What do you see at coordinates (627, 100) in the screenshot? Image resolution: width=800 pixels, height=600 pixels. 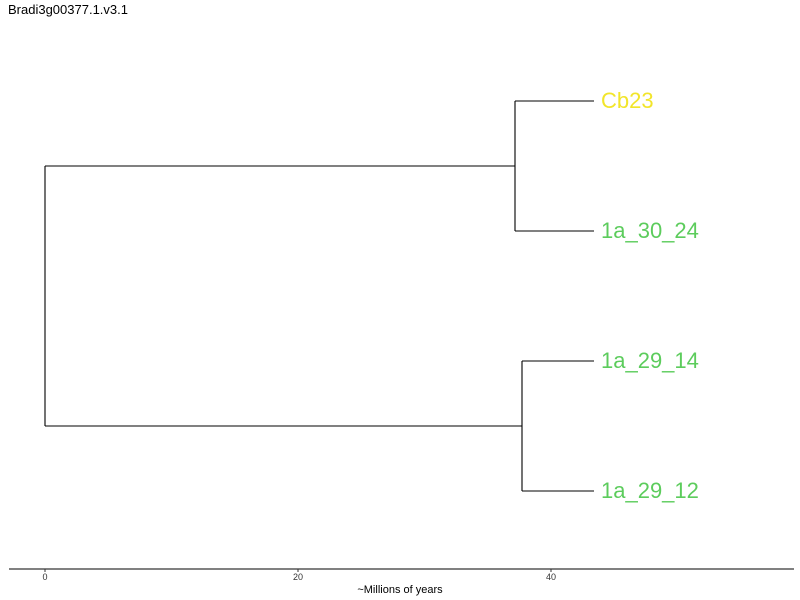 I see `tip-label: Cb23` at bounding box center [627, 100].